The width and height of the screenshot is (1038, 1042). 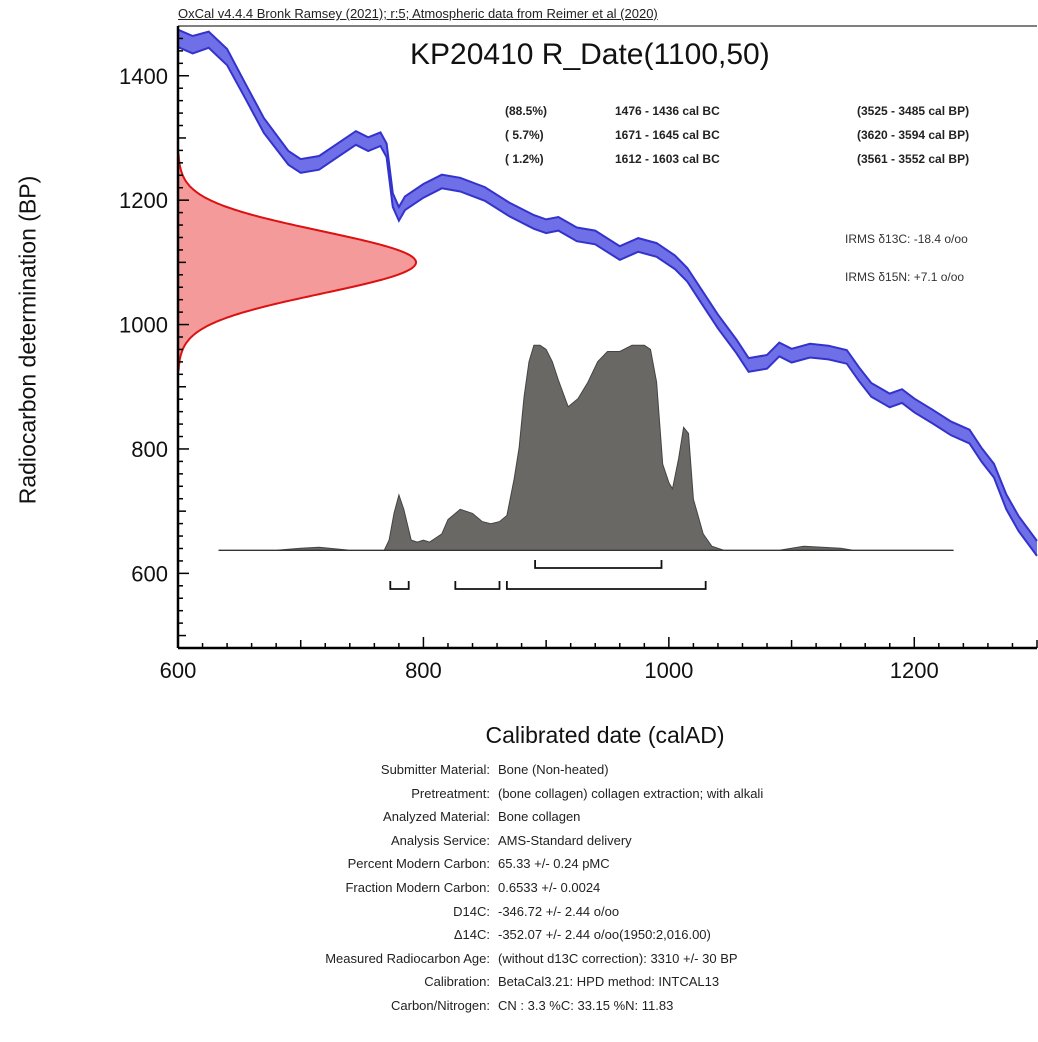 What do you see at coordinates (668, 670) in the screenshot?
I see `x-tick-label: 1000` at bounding box center [668, 670].